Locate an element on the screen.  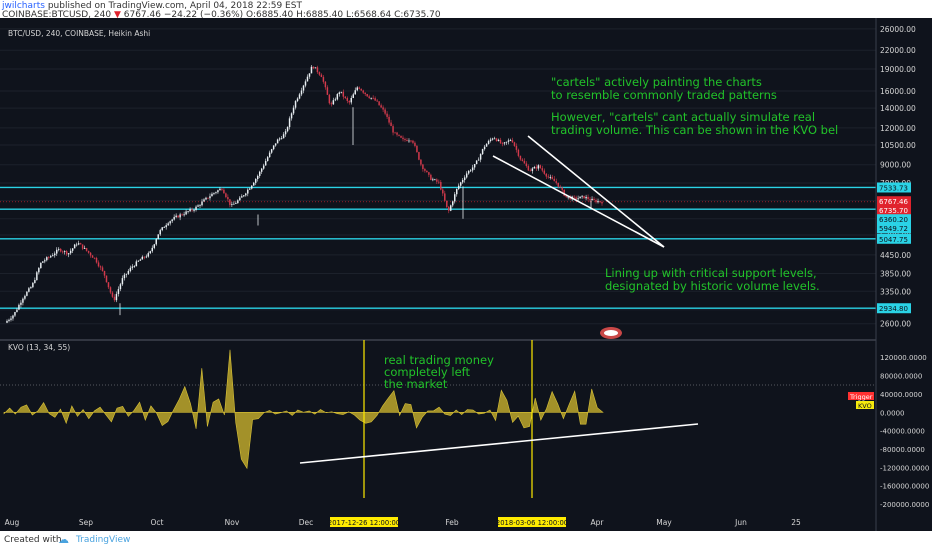
tradingview-brand: TradingView is located at coordinates (103, 540).